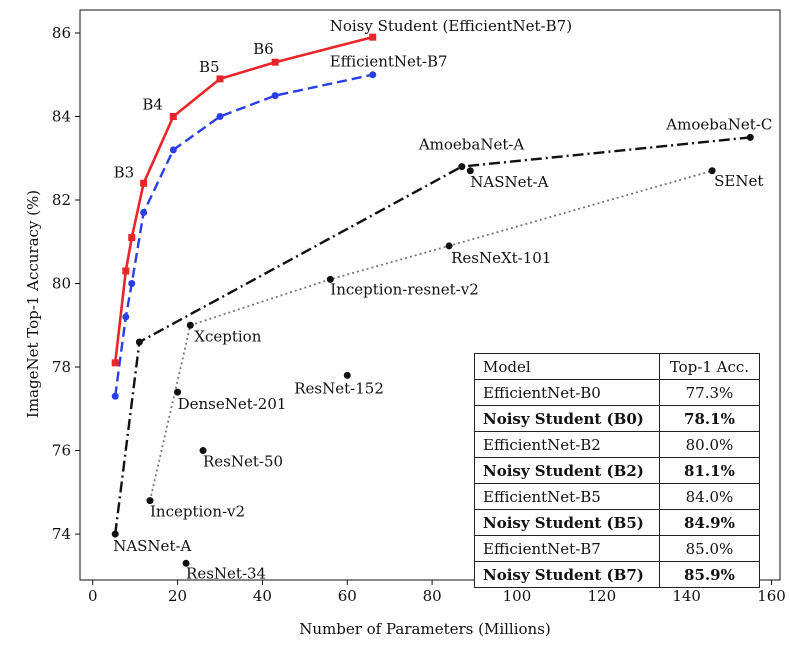  What do you see at coordinates (567, 470) in the screenshot?
I see `table-cell-model: Noisy Student (B2)` at bounding box center [567, 470].